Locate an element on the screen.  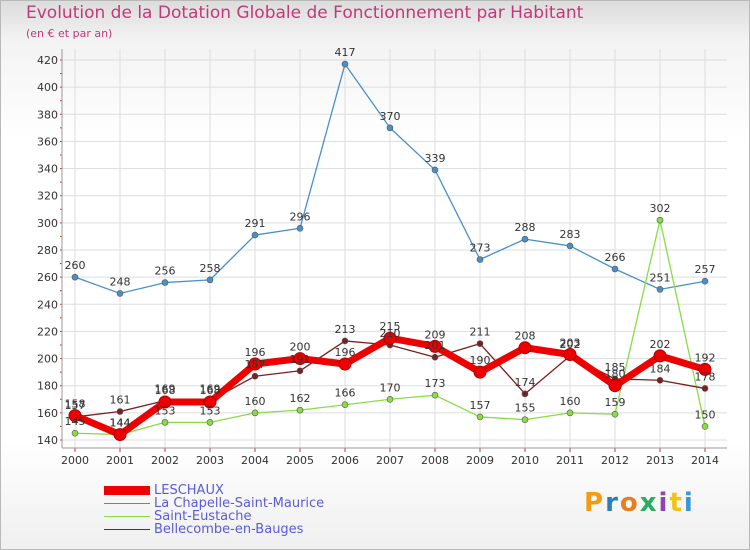
data-label-bellecombe: 178 is located at coordinates (705, 376).